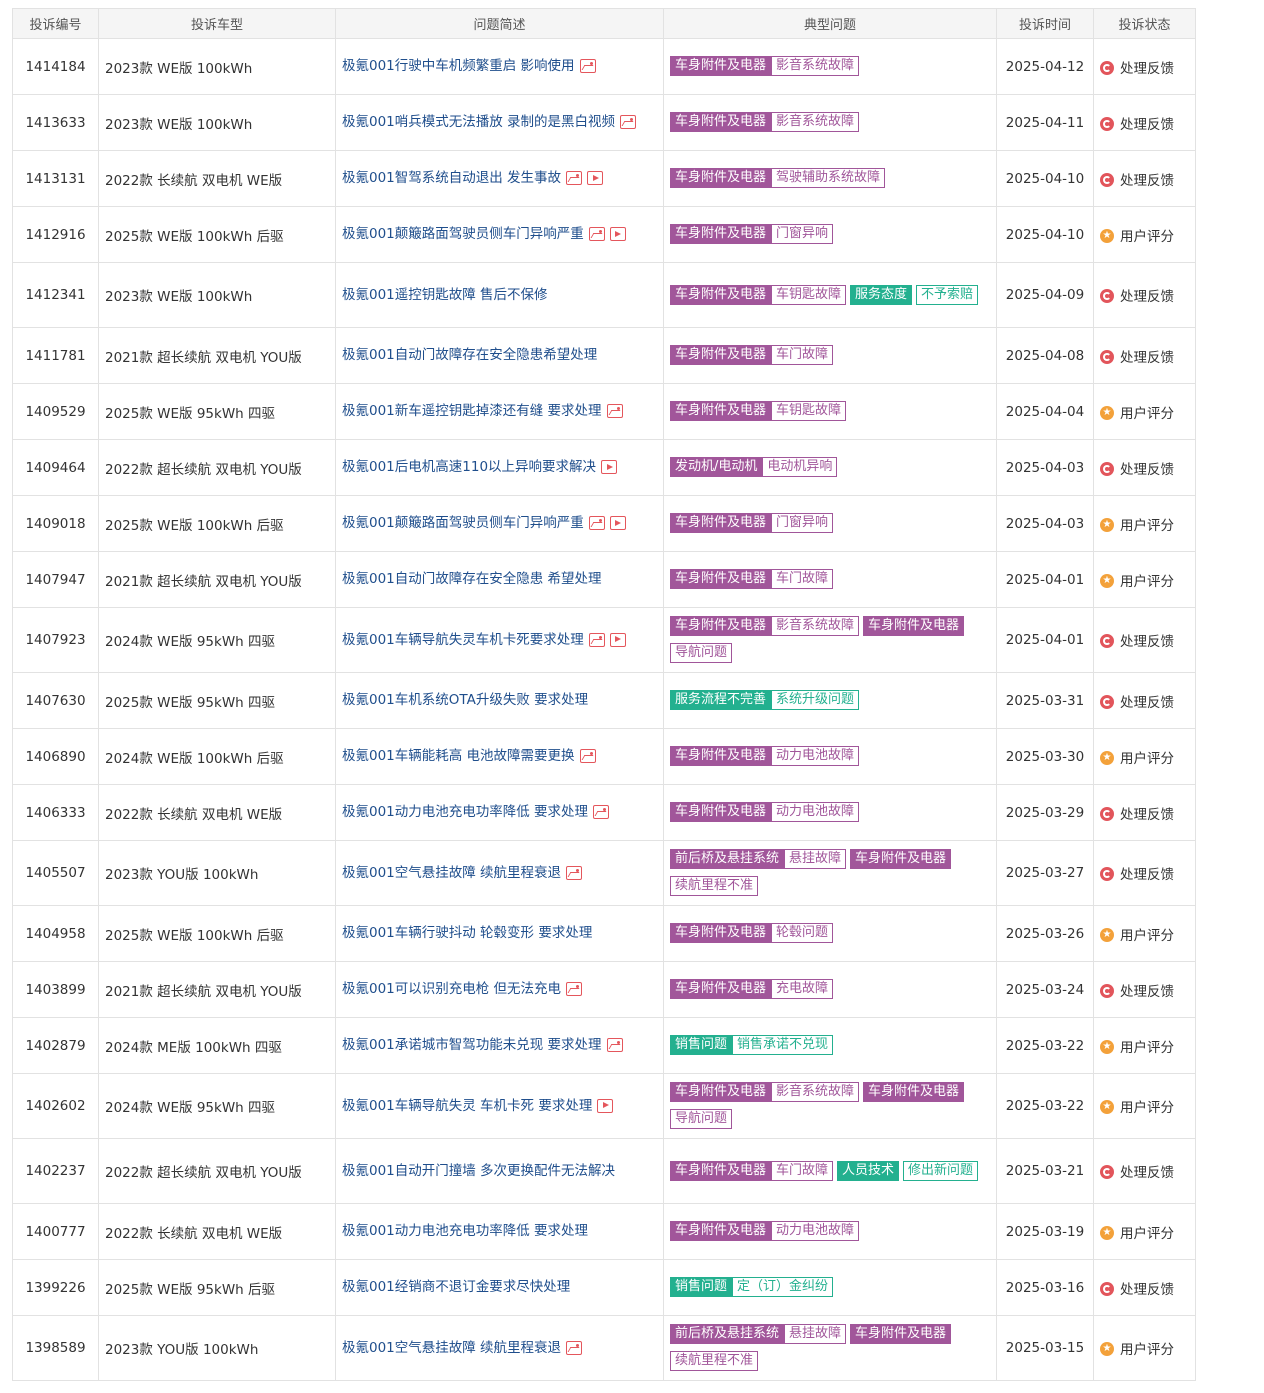 This screenshot has width=1264, height=1393. What do you see at coordinates (463, 639) in the screenshot?
I see `problem-summary-link: 极氪001车辆导航失灵车机卡死要求处理` at bounding box center [463, 639].